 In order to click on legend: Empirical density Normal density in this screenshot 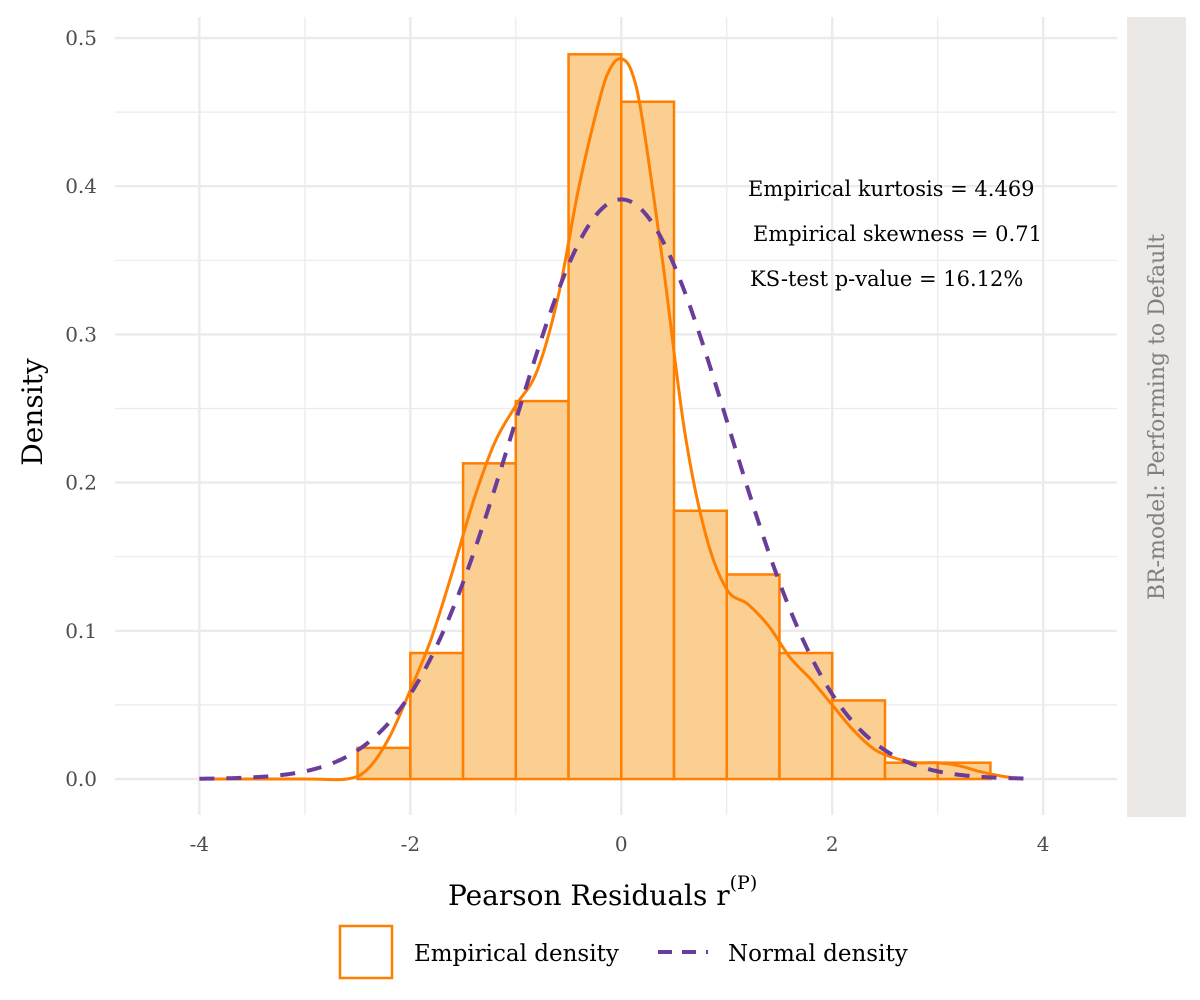, I will do `click(623, 952)`.